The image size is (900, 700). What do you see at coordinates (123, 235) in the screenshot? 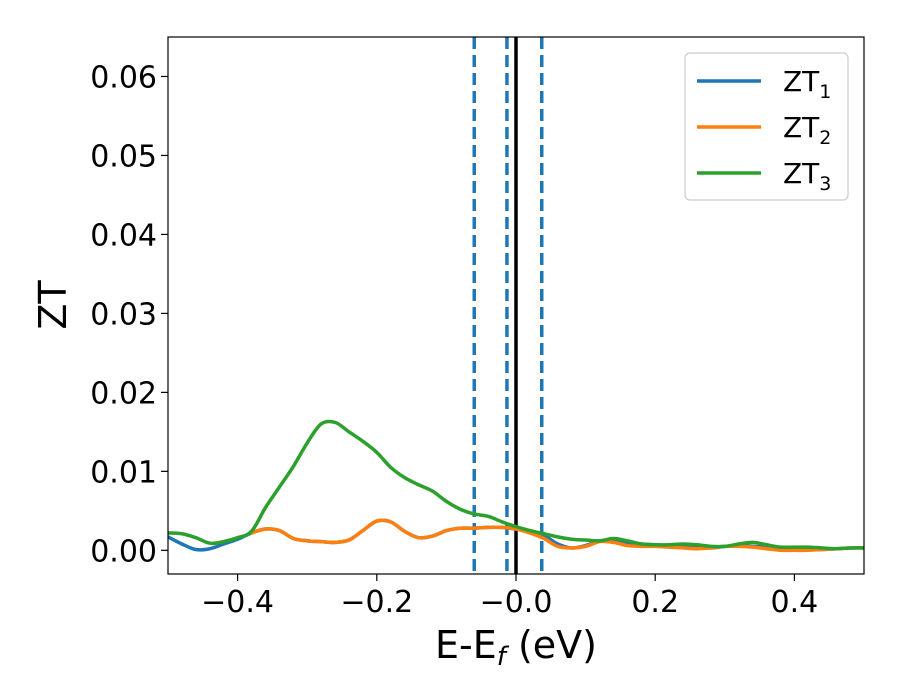
I see `y-tick-label: 0.04` at bounding box center [123, 235].